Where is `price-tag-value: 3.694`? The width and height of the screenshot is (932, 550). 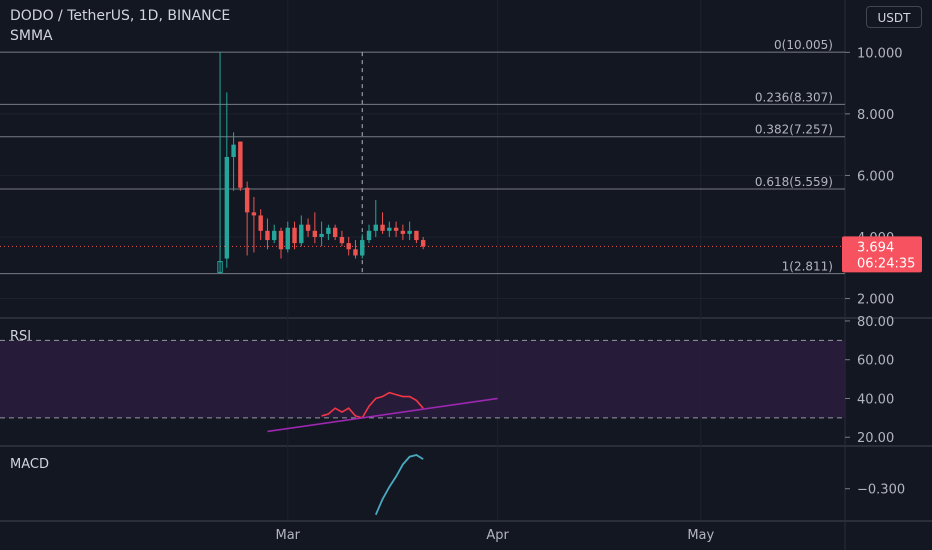
price-tag-value: 3.694 is located at coordinates (875, 247).